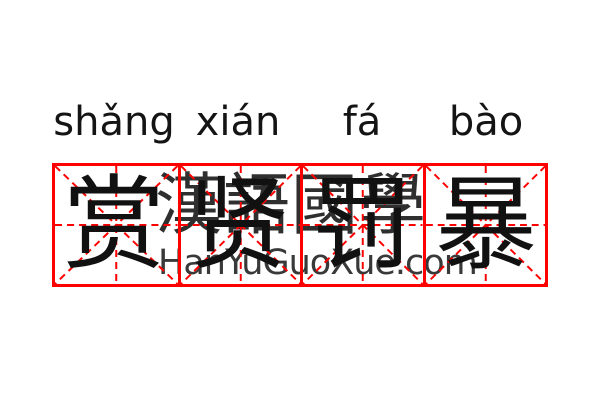 This screenshot has height=400, width=600. What do you see at coordinates (114, 122) in the screenshot?
I see `pinyin-syllable-1: shǎng` at bounding box center [114, 122].